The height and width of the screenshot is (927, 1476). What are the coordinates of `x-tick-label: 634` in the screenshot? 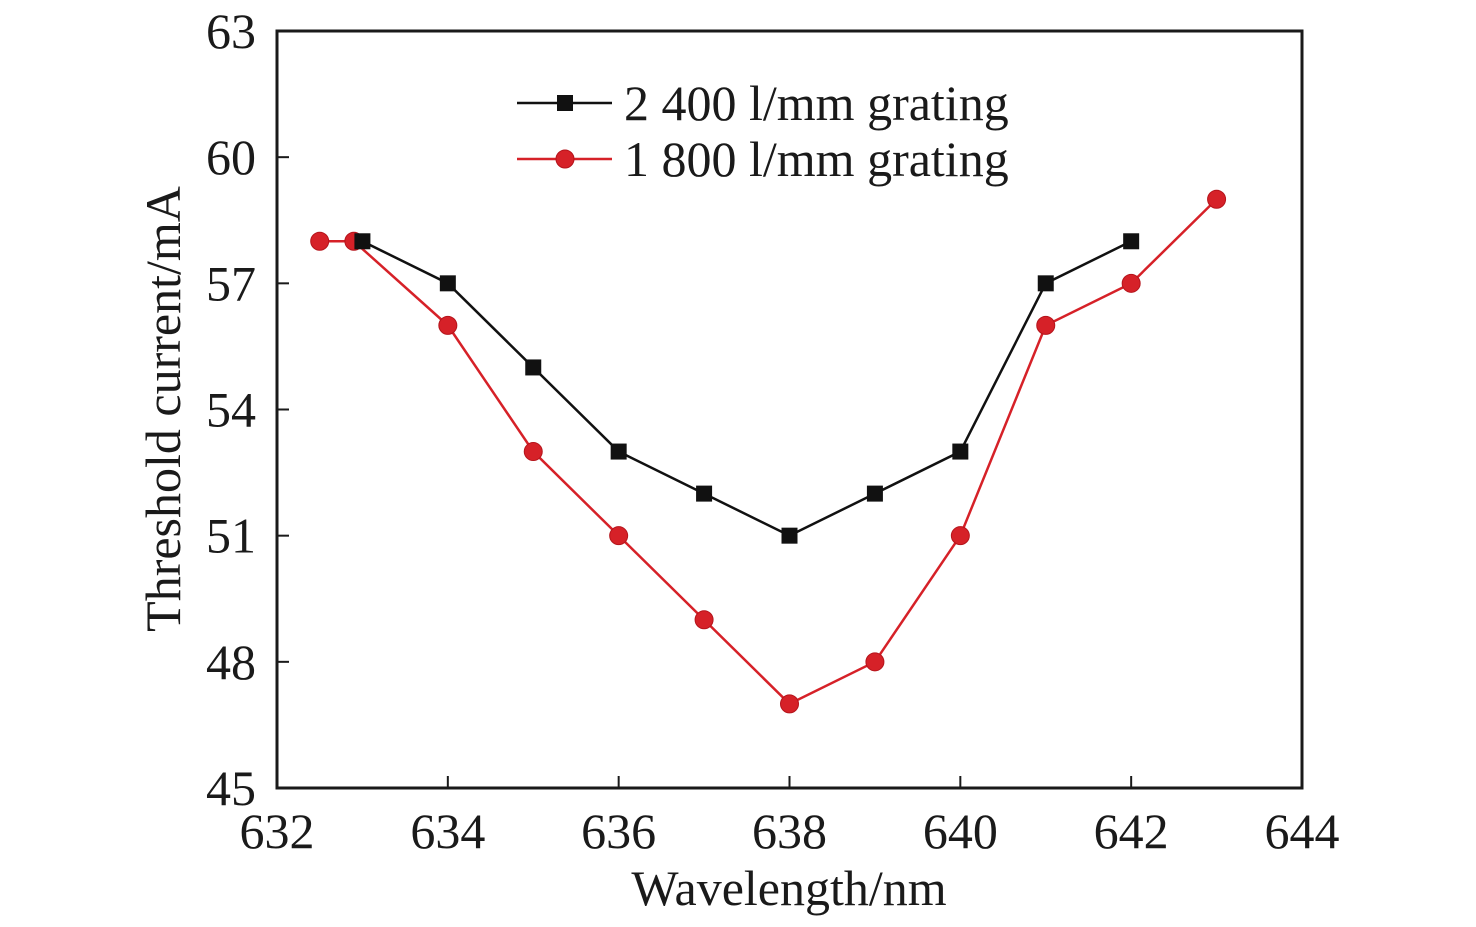 It's located at (447, 831).